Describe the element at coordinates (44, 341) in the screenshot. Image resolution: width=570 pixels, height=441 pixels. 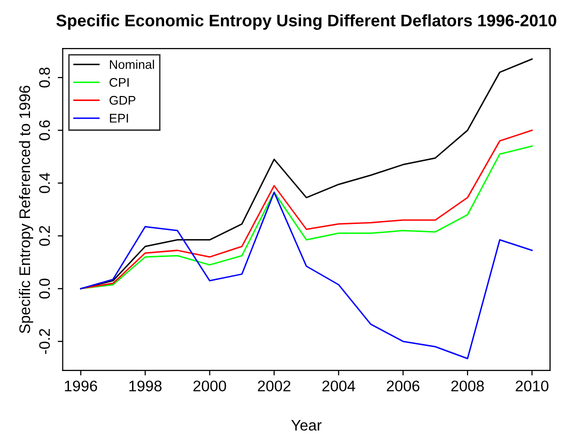
I see `y-tick-label: -0.2` at that location.